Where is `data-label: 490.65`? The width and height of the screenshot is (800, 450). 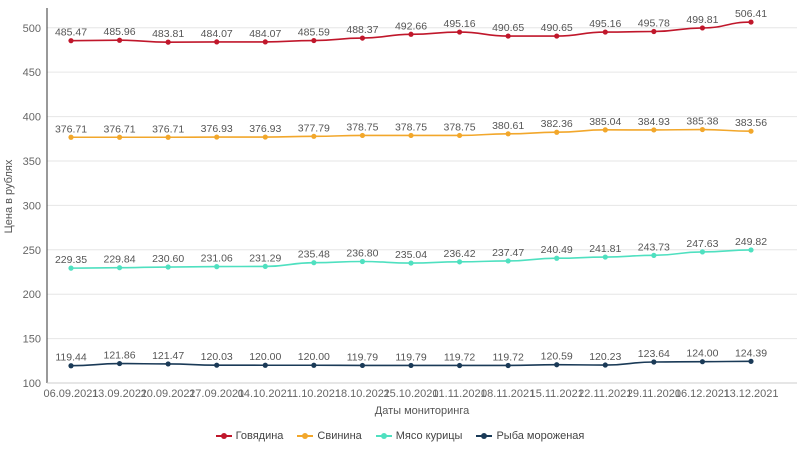 data-label: 490.65 is located at coordinates (557, 28).